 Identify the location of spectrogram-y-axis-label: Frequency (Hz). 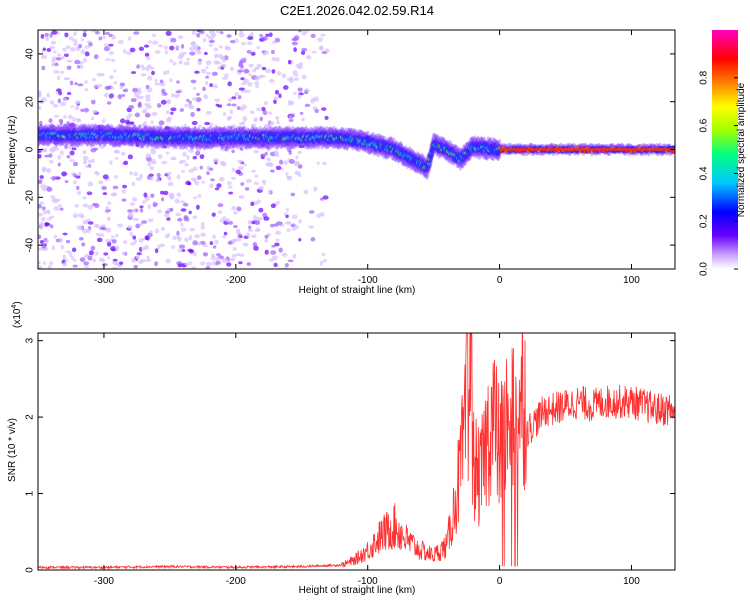
(12, 150).